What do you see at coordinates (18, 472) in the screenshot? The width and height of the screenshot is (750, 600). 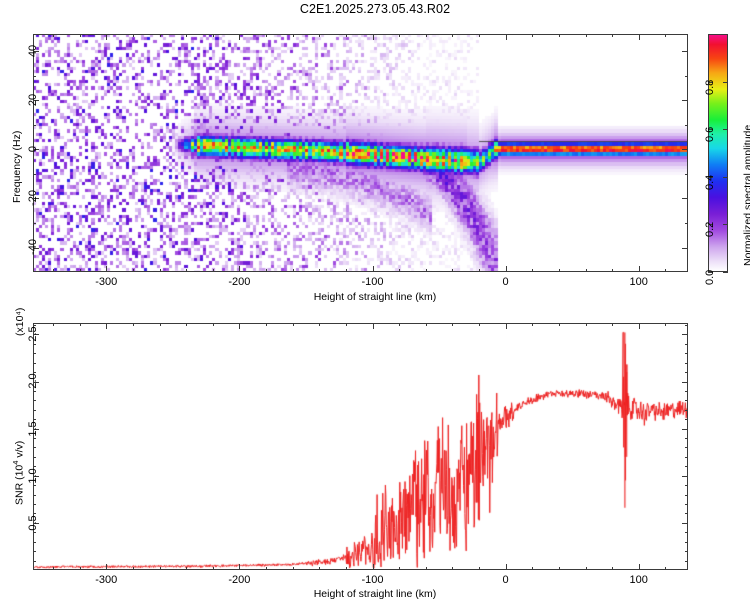 I see `snr-y-axis-label: SNR (104 v/v)` at bounding box center [18, 472].